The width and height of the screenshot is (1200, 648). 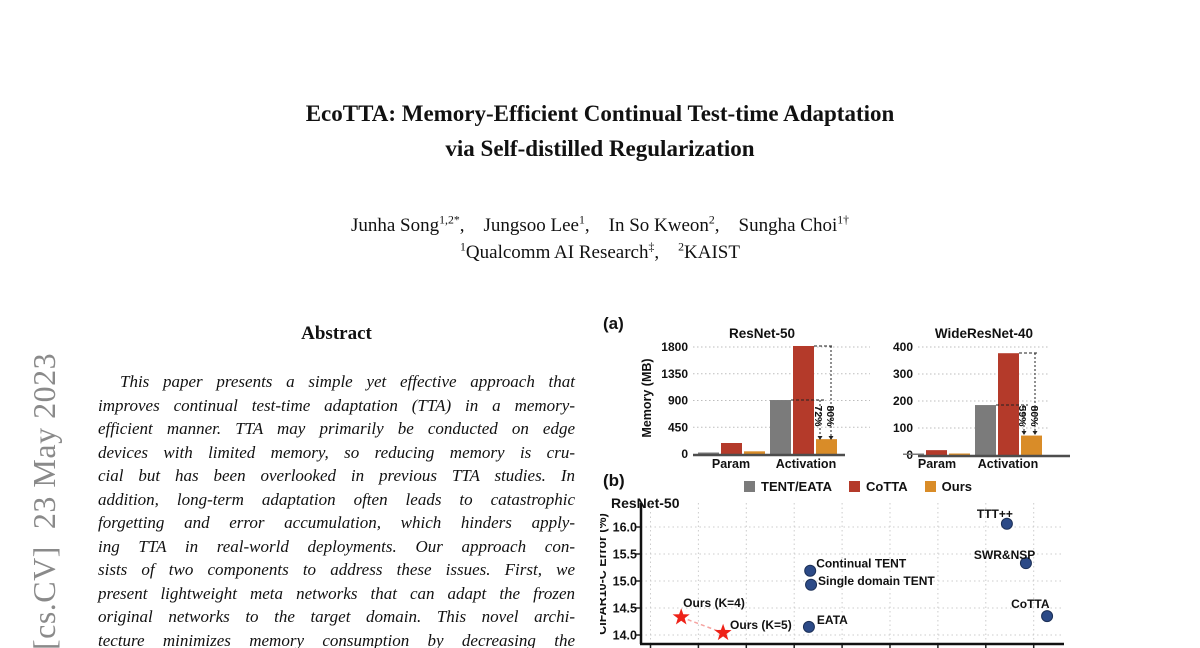 I want to click on scatter-ytick-label: 16.0, so click(x=625, y=528).